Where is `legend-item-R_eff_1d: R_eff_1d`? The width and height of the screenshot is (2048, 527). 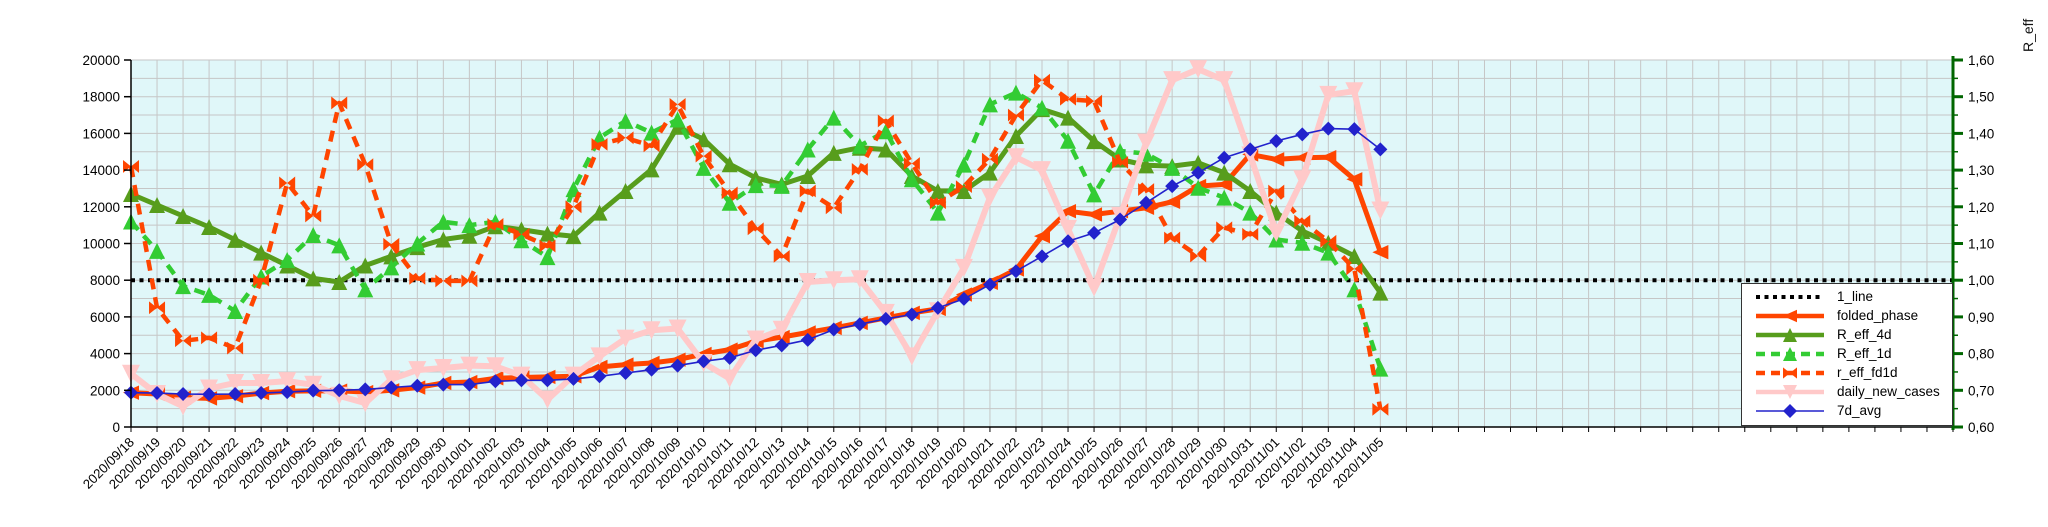
legend-item-R_eff_1d: R_eff_1d is located at coordinates (1847, 353).